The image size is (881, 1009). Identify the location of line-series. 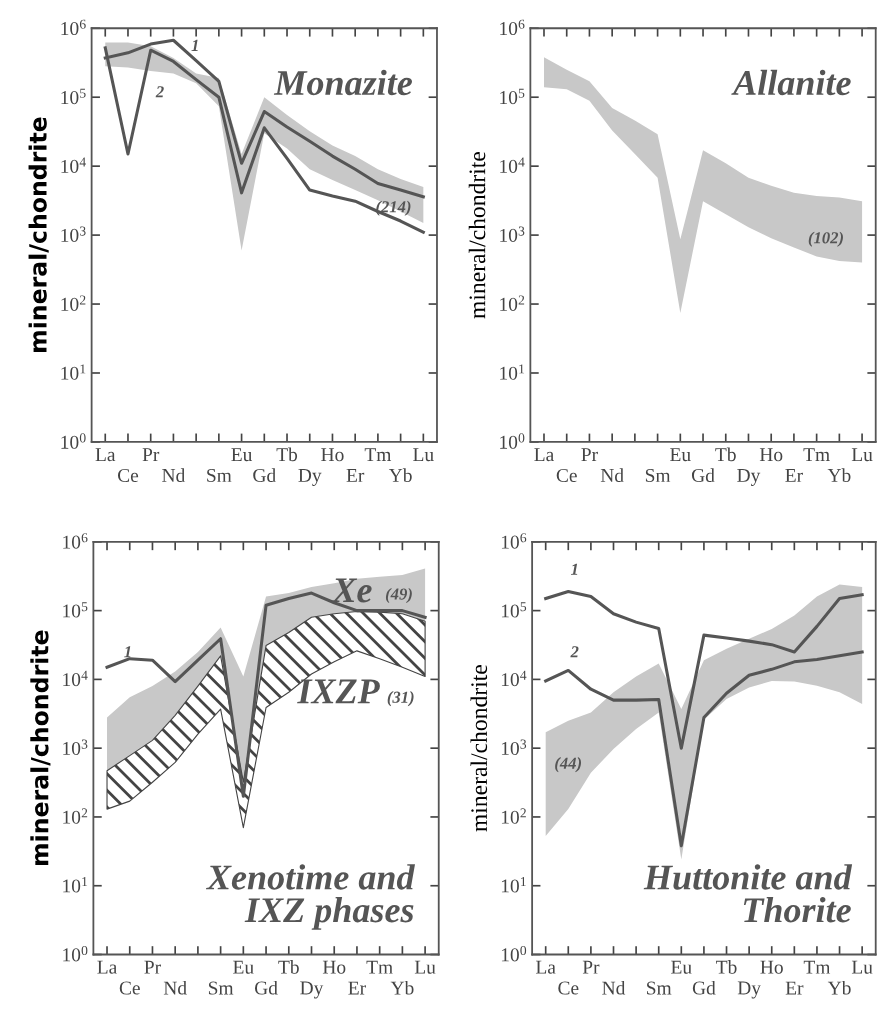
(704, 669).